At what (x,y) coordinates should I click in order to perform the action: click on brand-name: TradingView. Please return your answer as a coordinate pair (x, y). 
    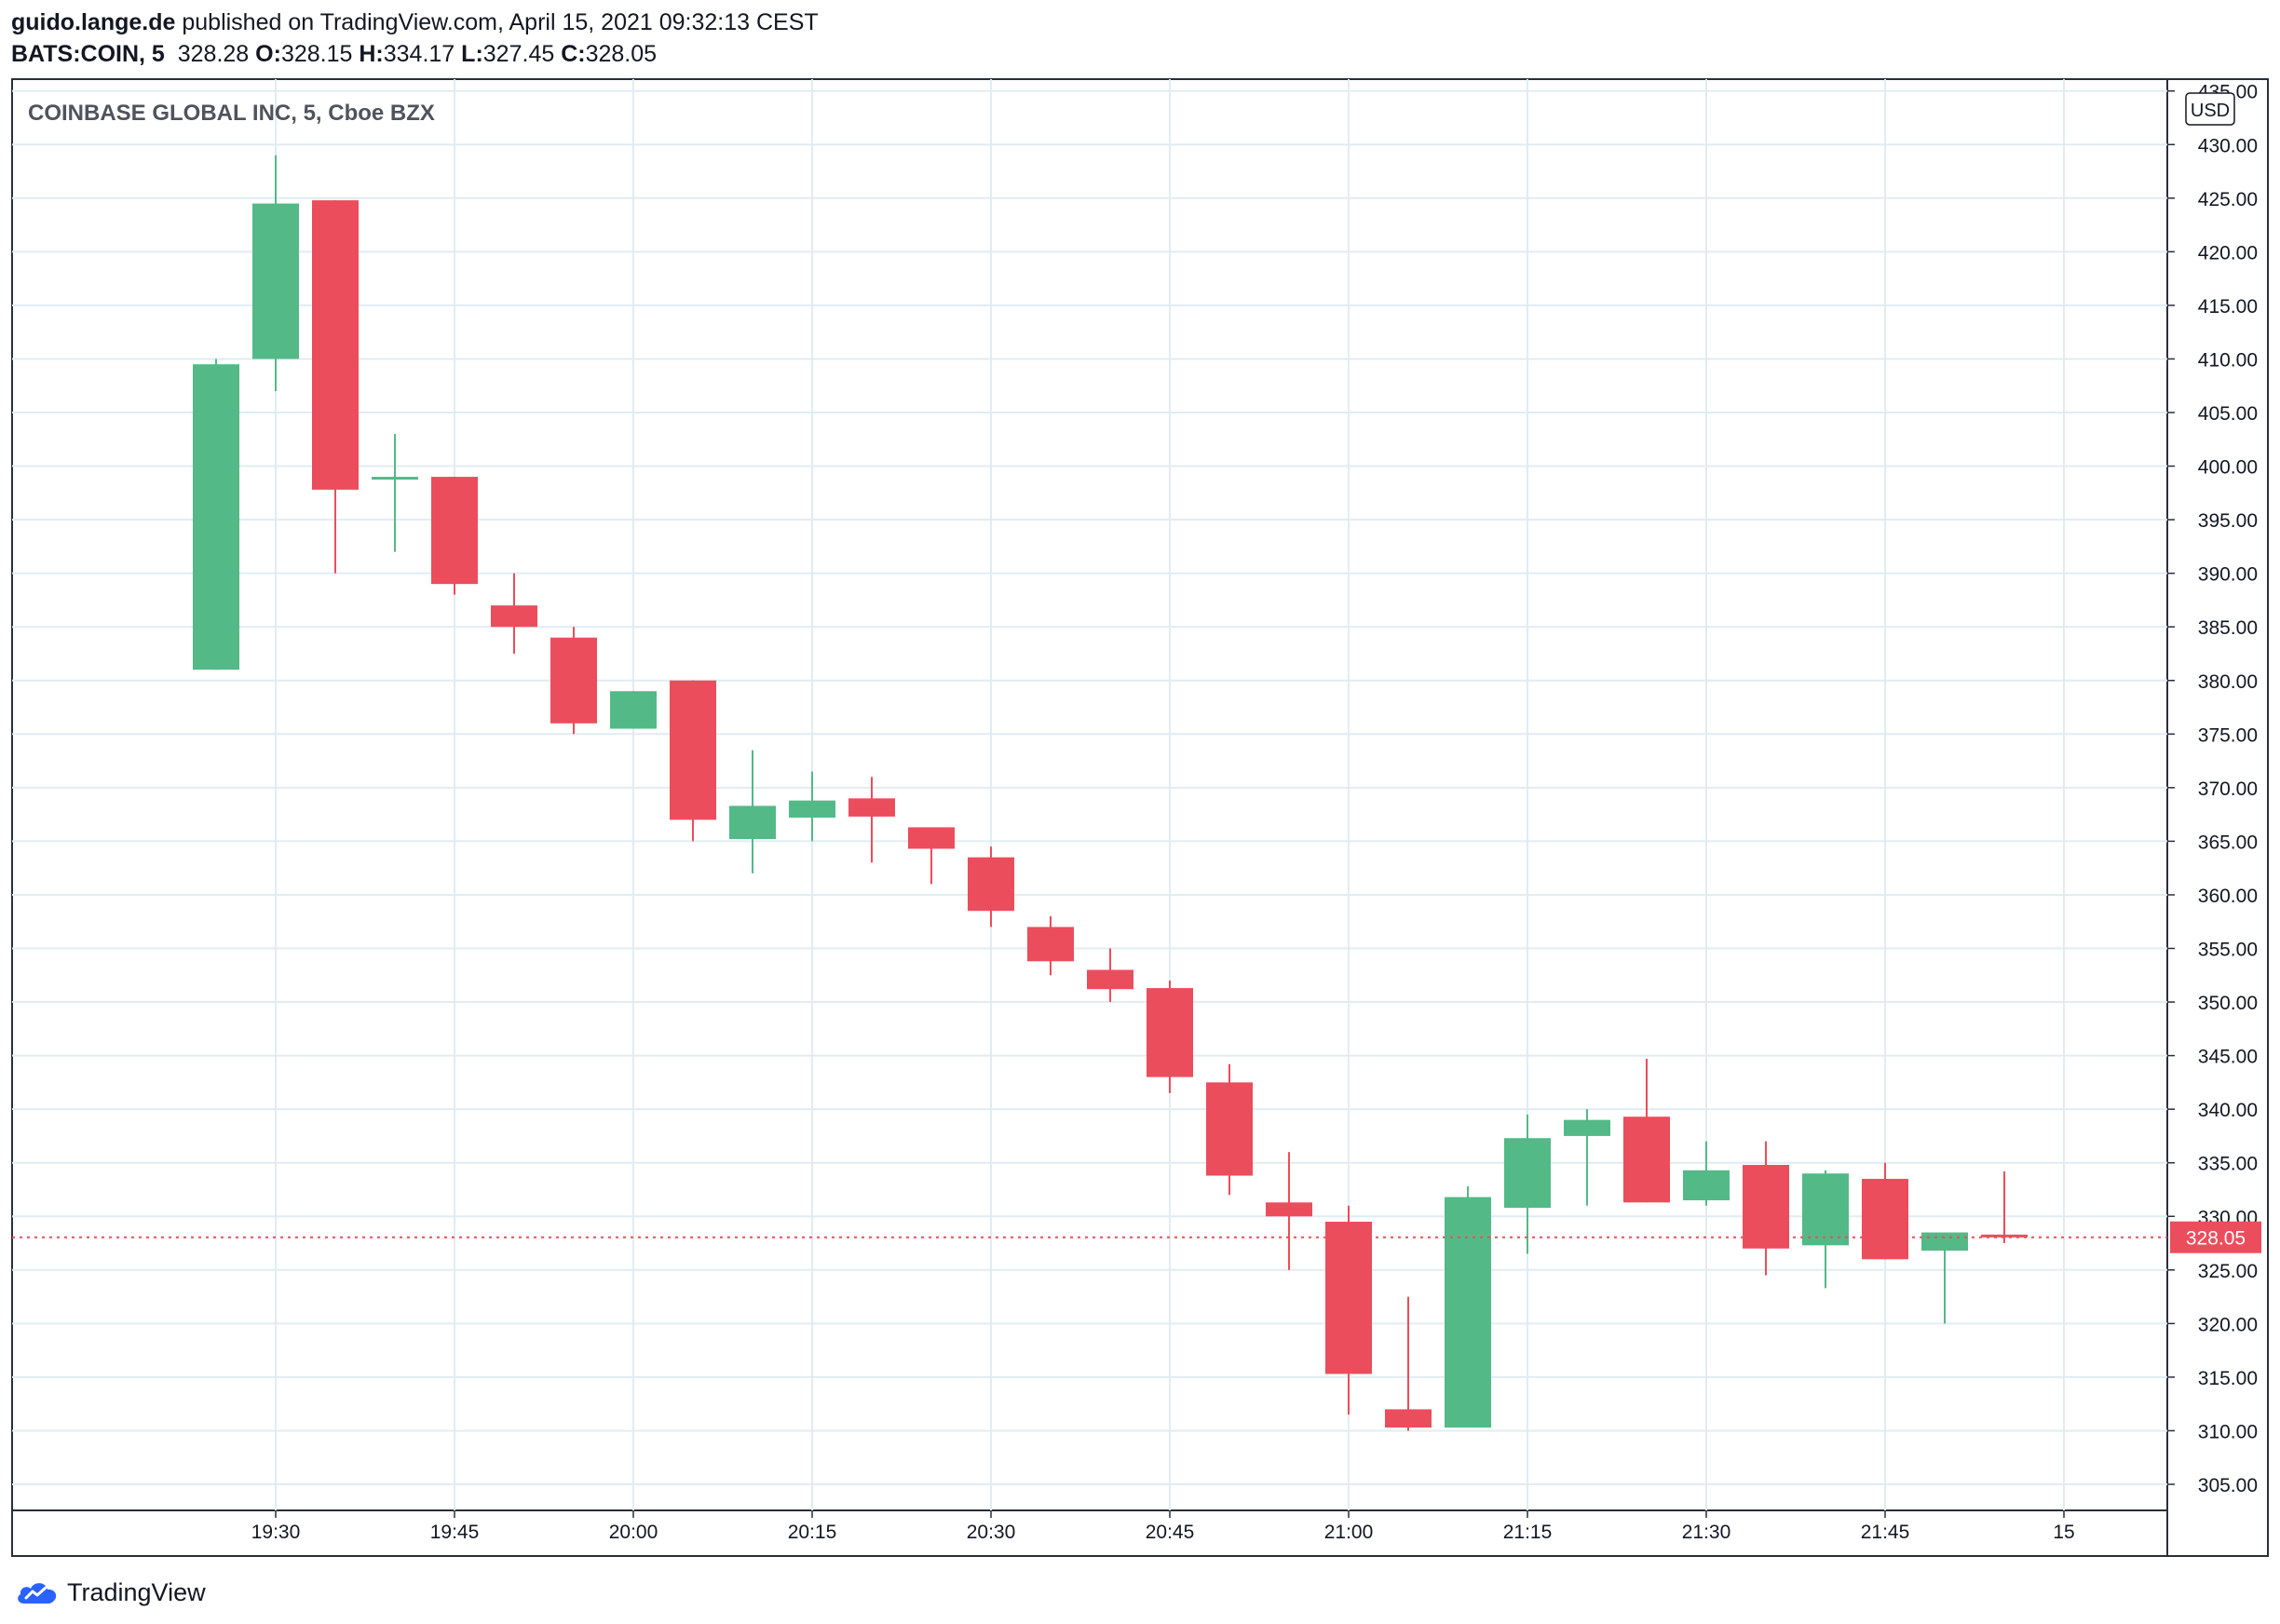
    Looking at the image, I should click on (136, 1591).